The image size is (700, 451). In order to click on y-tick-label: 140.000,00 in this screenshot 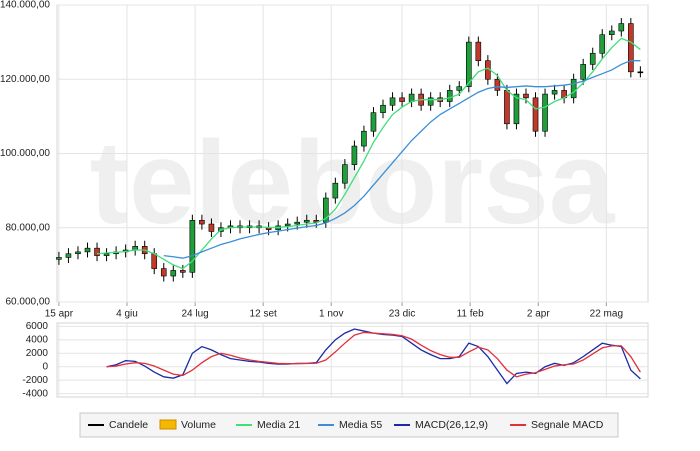, I will do `click(25, 5)`.